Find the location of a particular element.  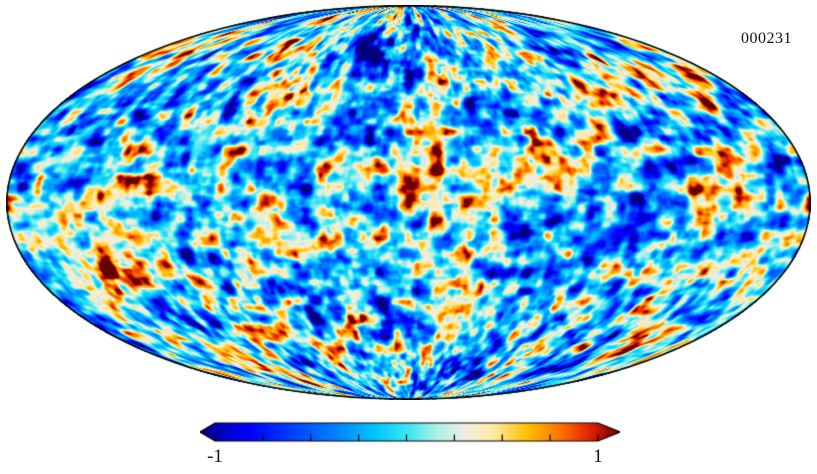

colorbar-gradient is located at coordinates (410, 433).